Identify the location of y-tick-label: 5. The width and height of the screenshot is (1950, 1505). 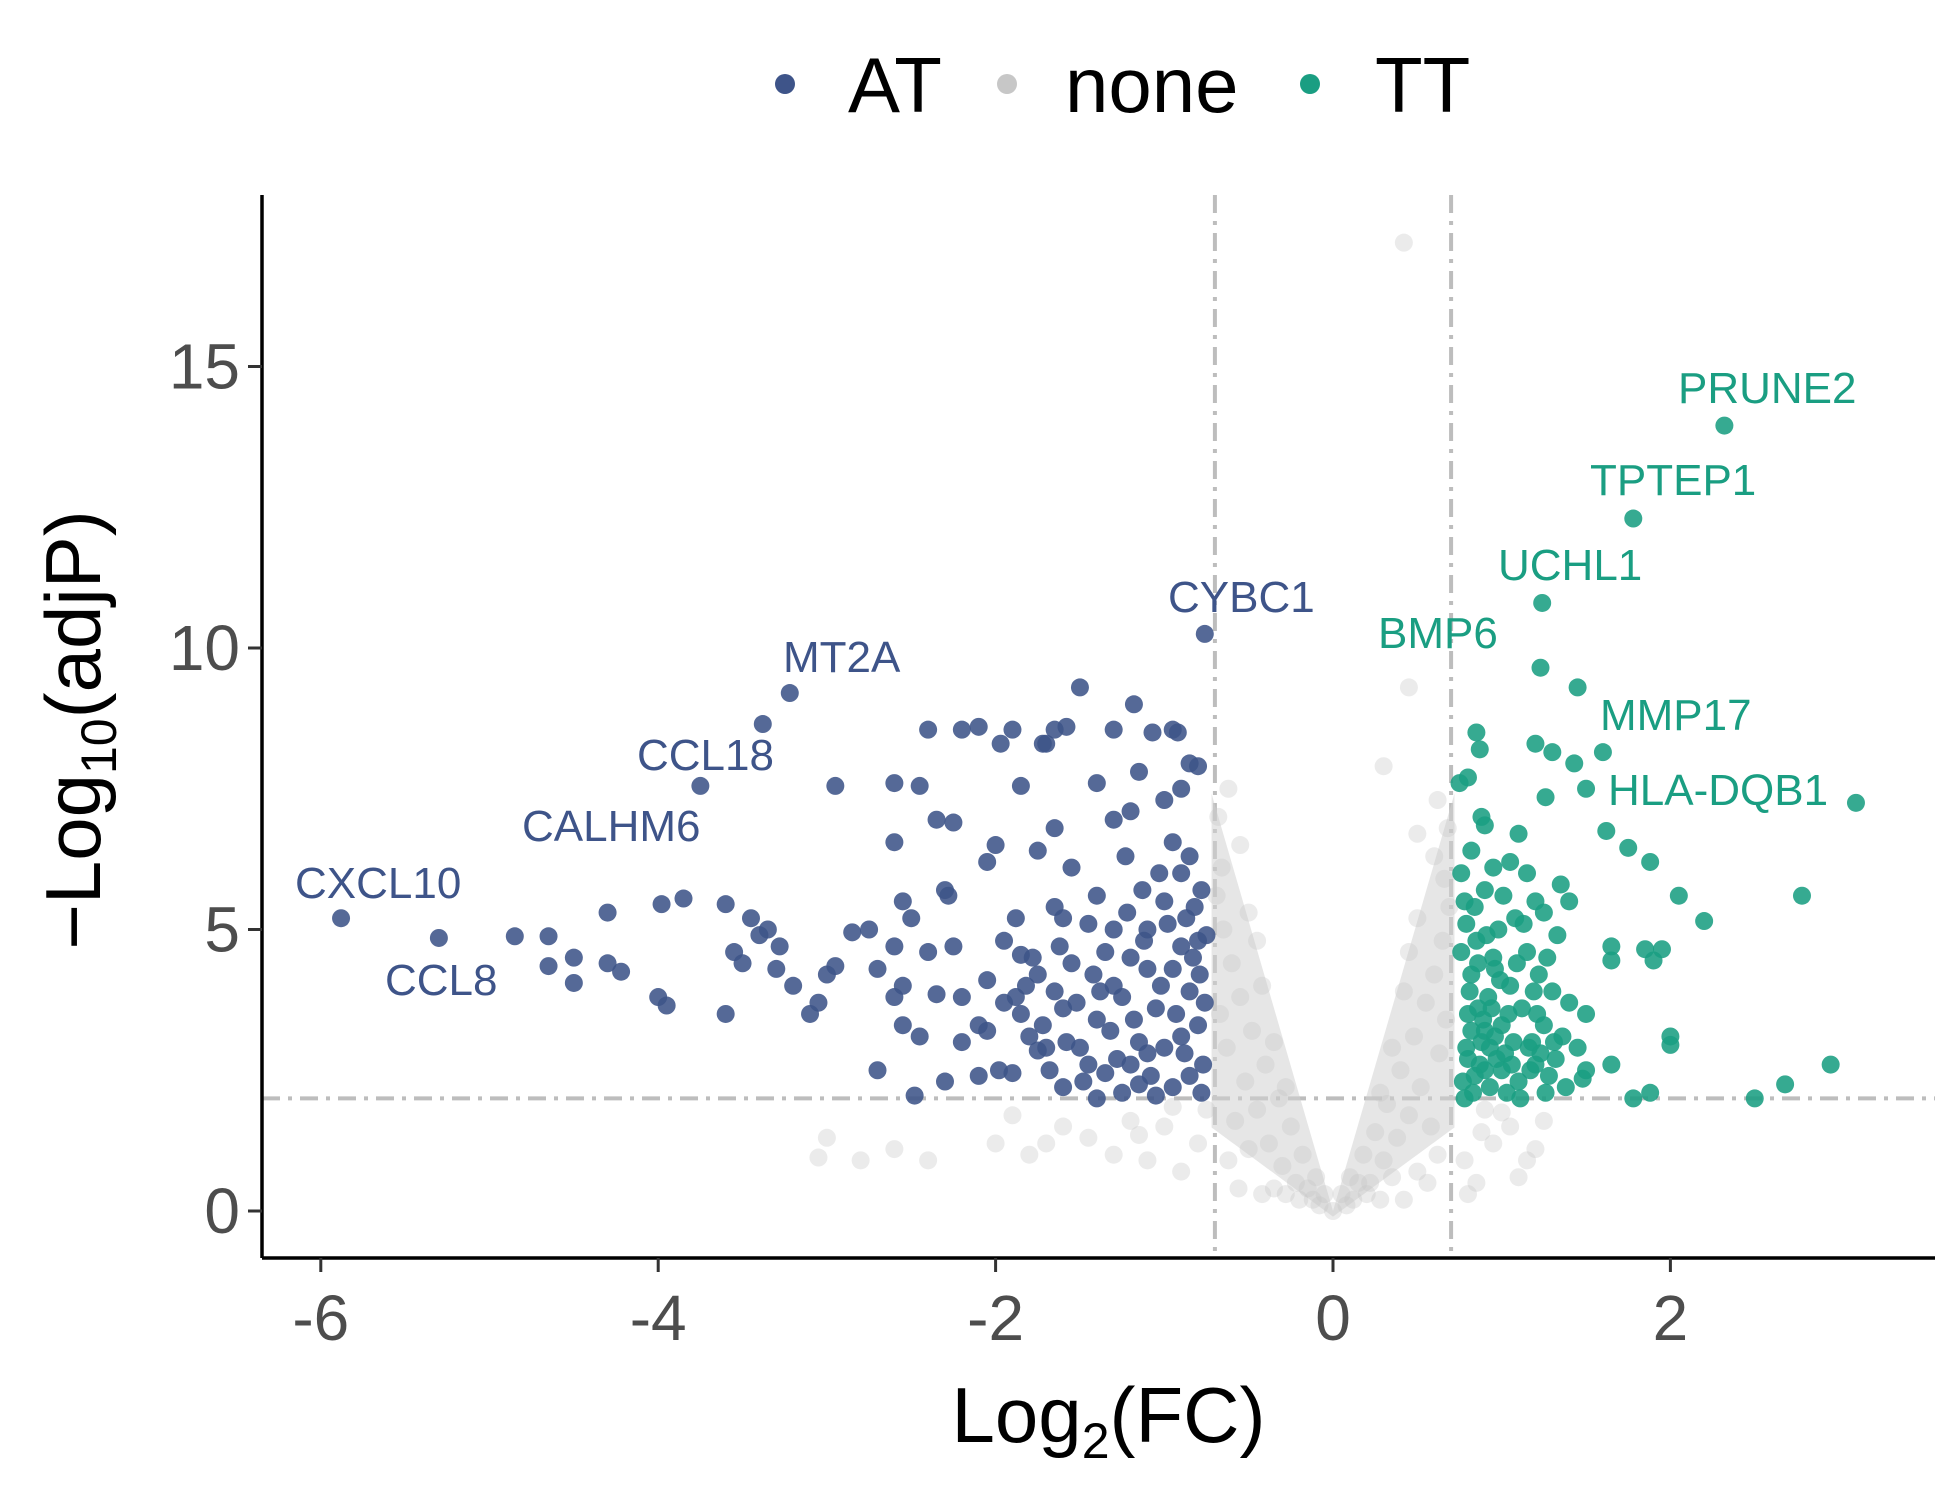
(222, 930).